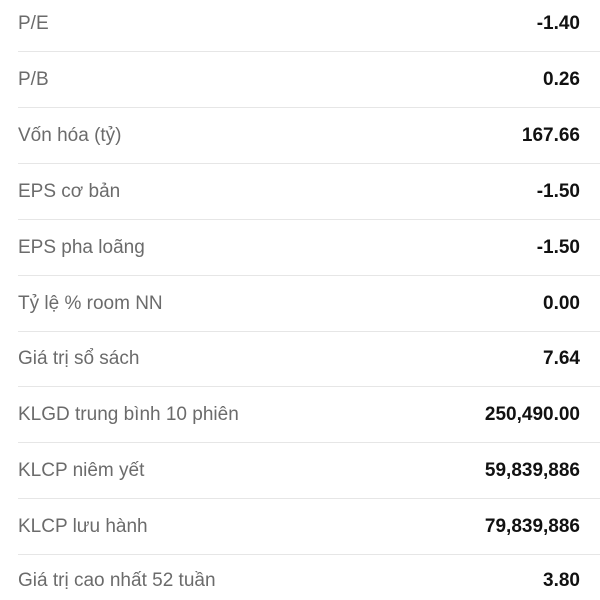 This screenshot has width=600, height=600. I want to click on stat-row-outstanding-shares: KLCP lưu hành 79,839,886, so click(300, 527).